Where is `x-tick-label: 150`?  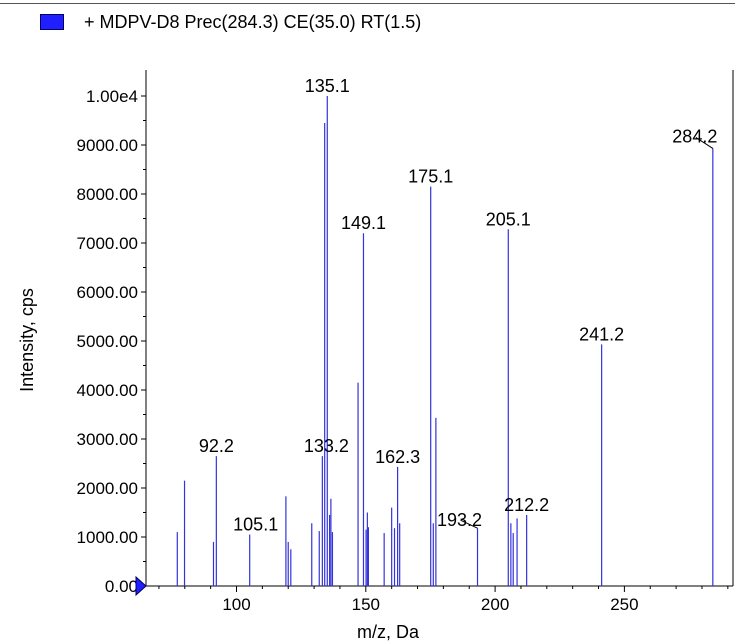
x-tick-label: 150 is located at coordinates (366, 604).